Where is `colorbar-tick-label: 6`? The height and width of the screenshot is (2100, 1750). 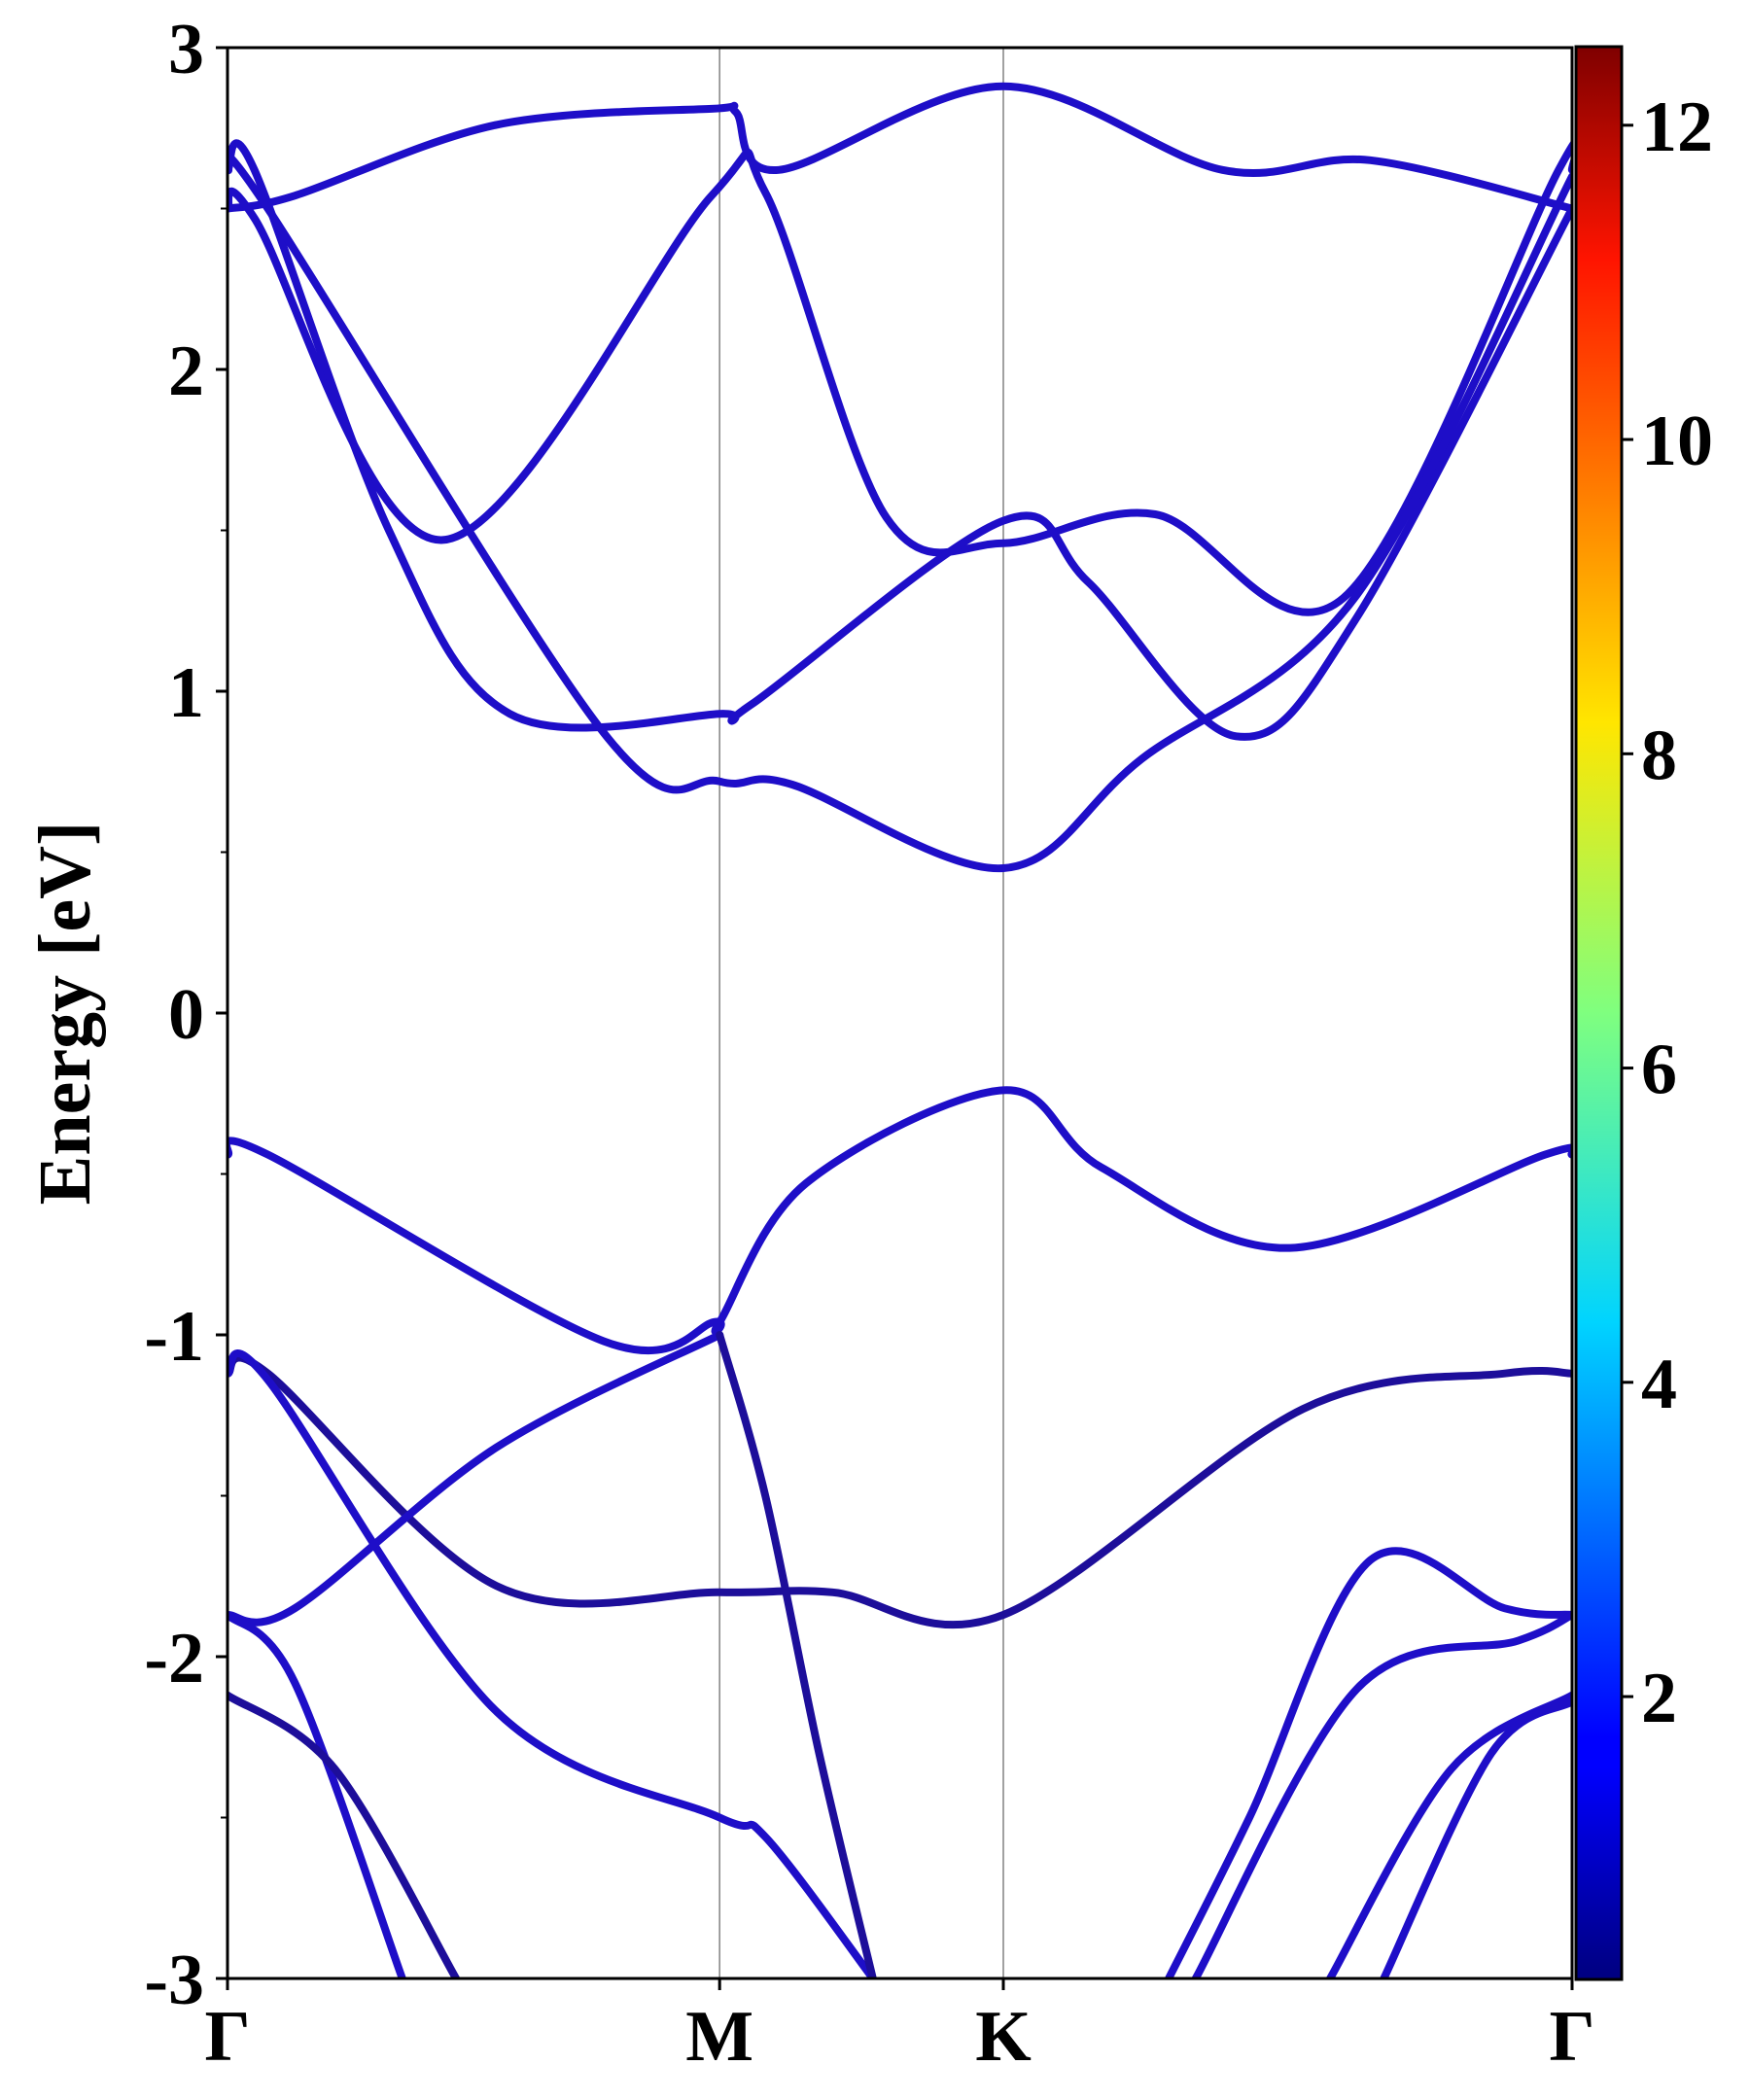 colorbar-tick-label: 6 is located at coordinates (1659, 1070).